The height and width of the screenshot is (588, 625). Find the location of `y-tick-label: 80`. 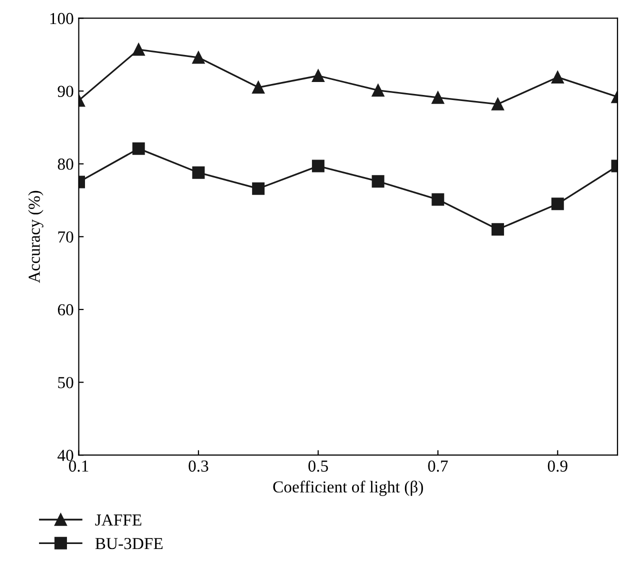

y-tick-label: 80 is located at coordinates (66, 164).